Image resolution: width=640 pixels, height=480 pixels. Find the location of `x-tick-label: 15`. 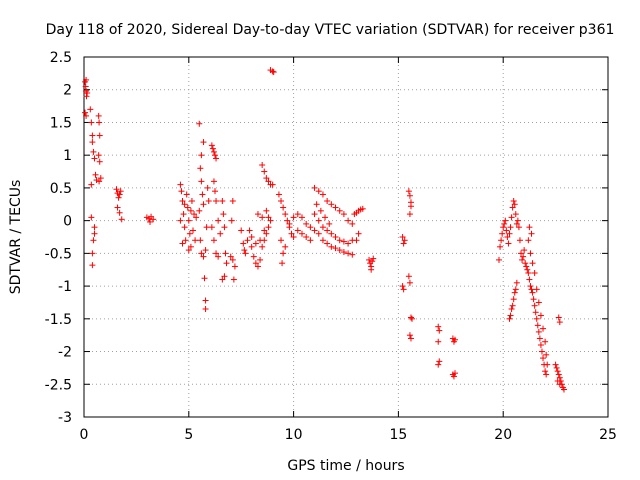

x-tick-label: 15 is located at coordinates (398, 435).